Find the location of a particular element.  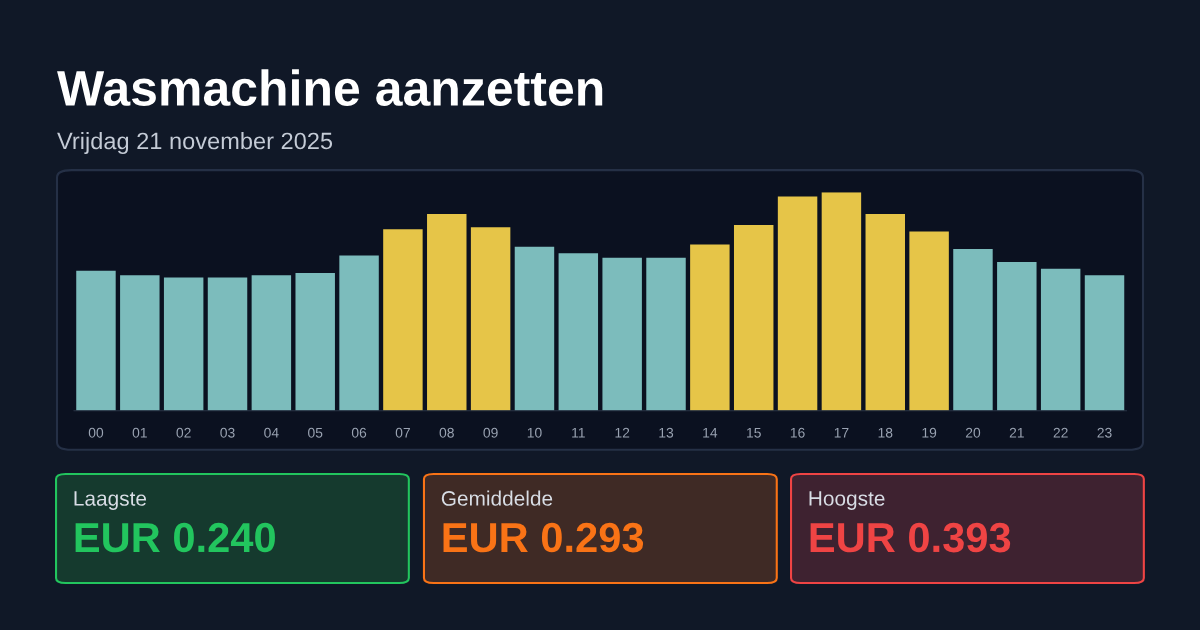

x-tick-label: 19 is located at coordinates (929, 432).